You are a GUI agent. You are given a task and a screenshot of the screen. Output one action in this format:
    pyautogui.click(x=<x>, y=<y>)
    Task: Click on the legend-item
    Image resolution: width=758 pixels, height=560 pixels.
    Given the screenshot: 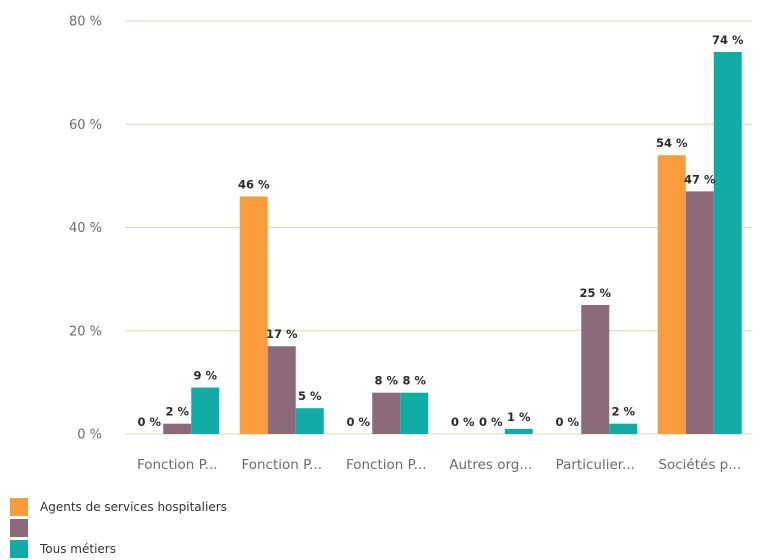 What is the action you would take?
    pyautogui.click(x=118, y=528)
    